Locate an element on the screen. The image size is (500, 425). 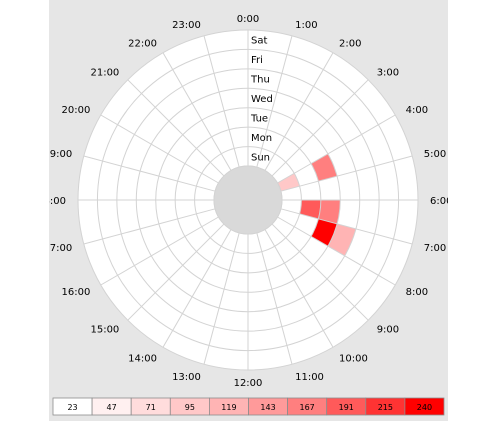
center-hub-circle is located at coordinates (248, 200).